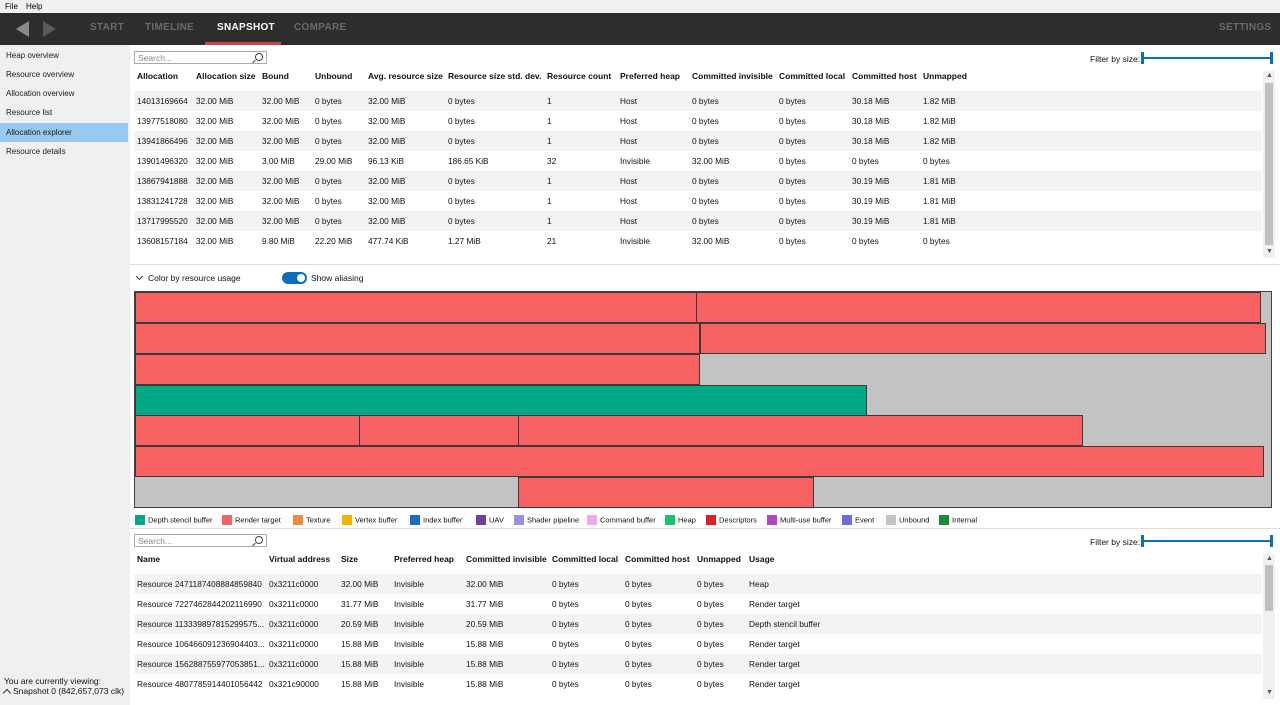 This screenshot has height=705, width=1280. Describe the element at coordinates (1269, 626) in the screenshot. I see `resource-table-scrollbar: ▲ ▼` at that location.